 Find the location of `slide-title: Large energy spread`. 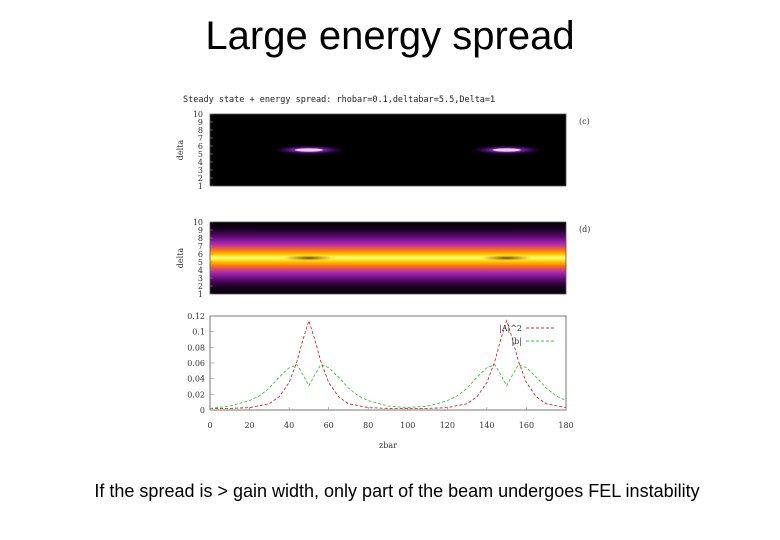

slide-title: Large energy spread is located at coordinates (390, 36).